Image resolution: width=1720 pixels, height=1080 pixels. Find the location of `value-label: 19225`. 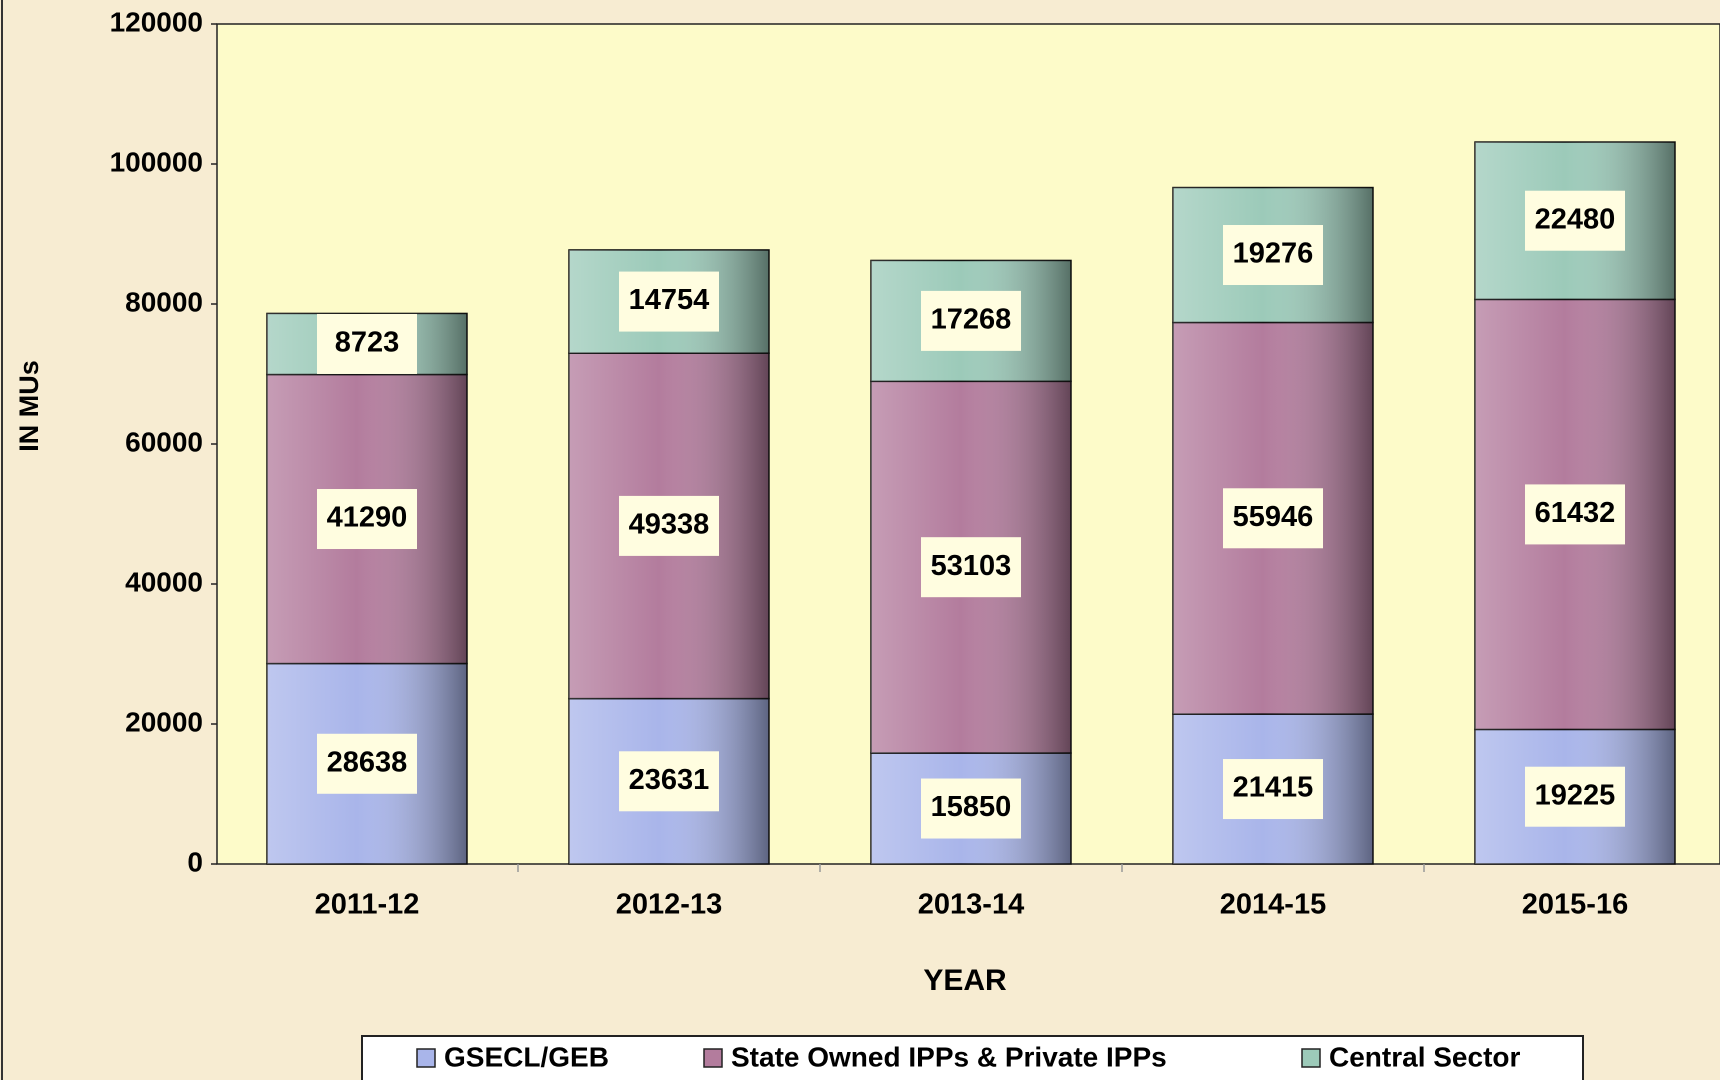

value-label: 19225 is located at coordinates (1575, 795).